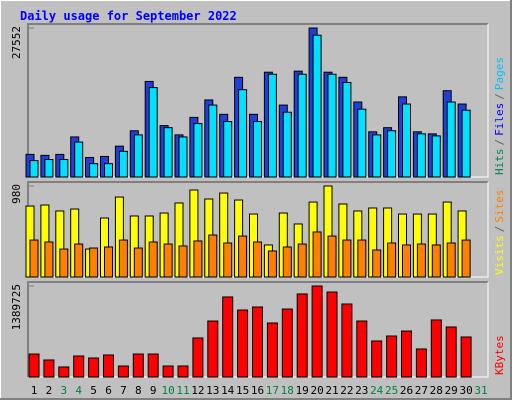  I want to click on x-tick-label: 14, so click(228, 390).